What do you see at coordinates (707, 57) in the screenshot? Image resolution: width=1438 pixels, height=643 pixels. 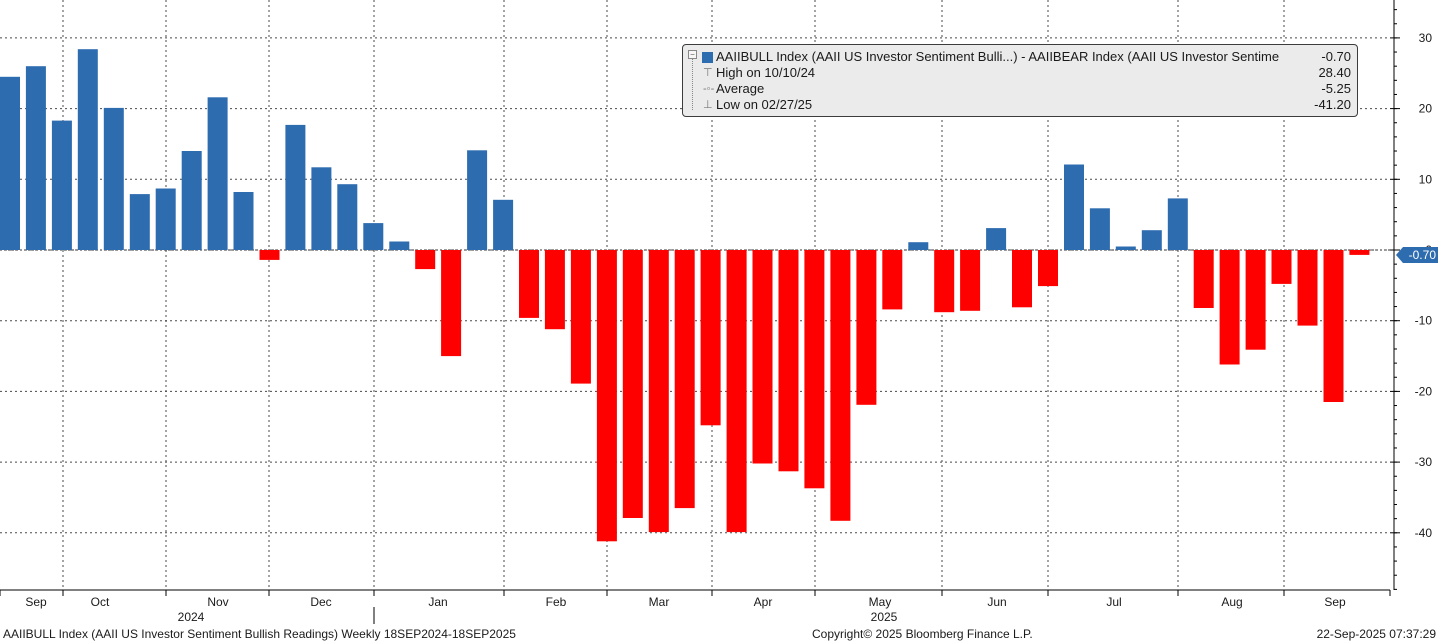 I see `series-swatch-icon` at bounding box center [707, 57].